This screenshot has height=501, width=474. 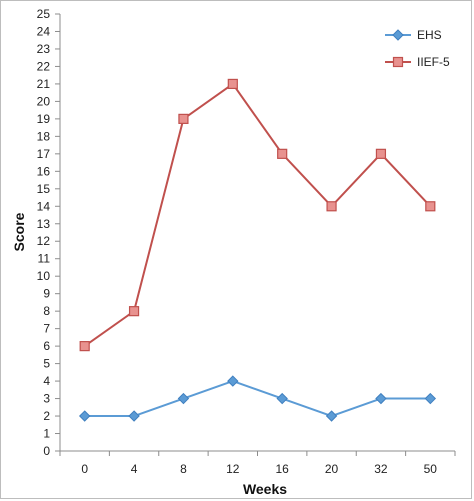 What do you see at coordinates (283, 469) in the screenshot?
I see `x-tick-label: 16` at bounding box center [283, 469].